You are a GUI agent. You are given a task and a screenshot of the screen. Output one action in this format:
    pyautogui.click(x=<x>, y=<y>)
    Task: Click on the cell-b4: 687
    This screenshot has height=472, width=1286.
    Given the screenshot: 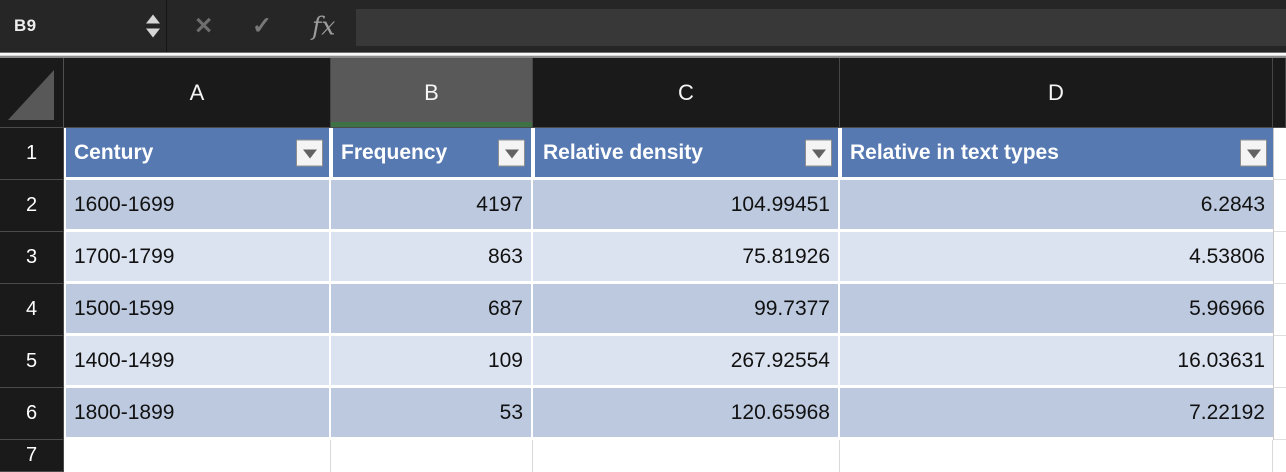 What is the action you would take?
    pyautogui.click(x=432, y=310)
    